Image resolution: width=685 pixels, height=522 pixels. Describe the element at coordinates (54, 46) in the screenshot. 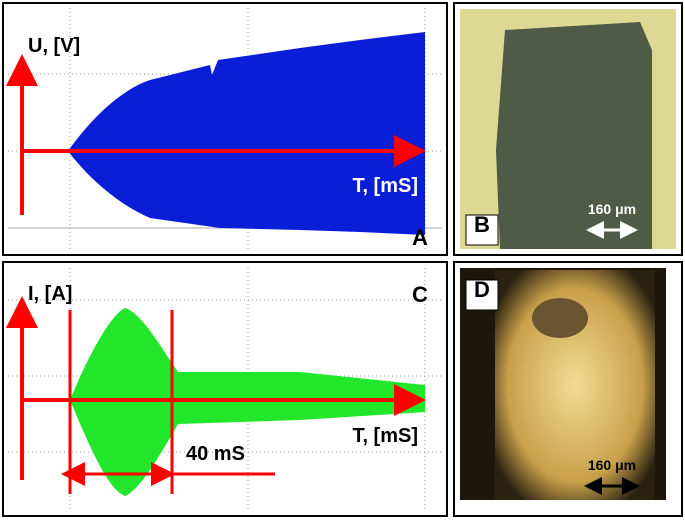

I see `y-label: U, [V]` at that location.